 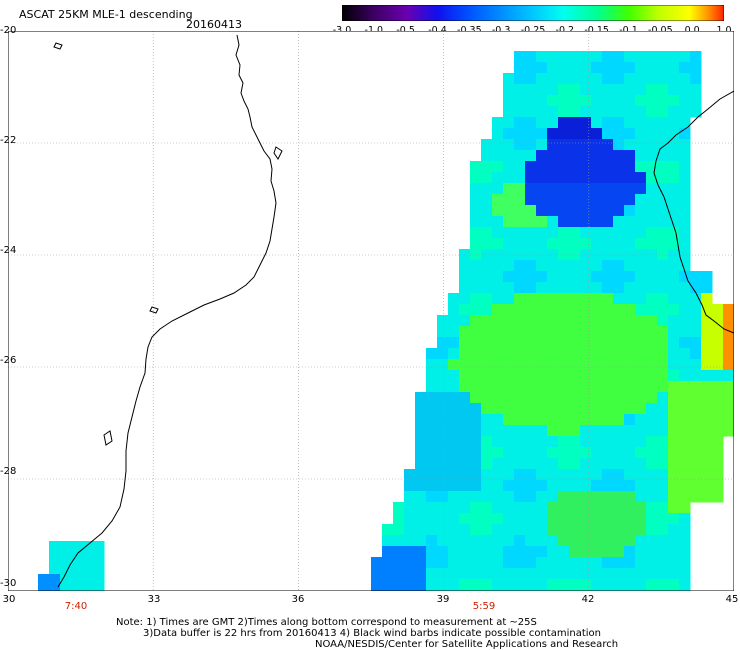 What do you see at coordinates (8, 30) in the screenshot?
I see `lat-label-20: -20` at bounding box center [8, 30].